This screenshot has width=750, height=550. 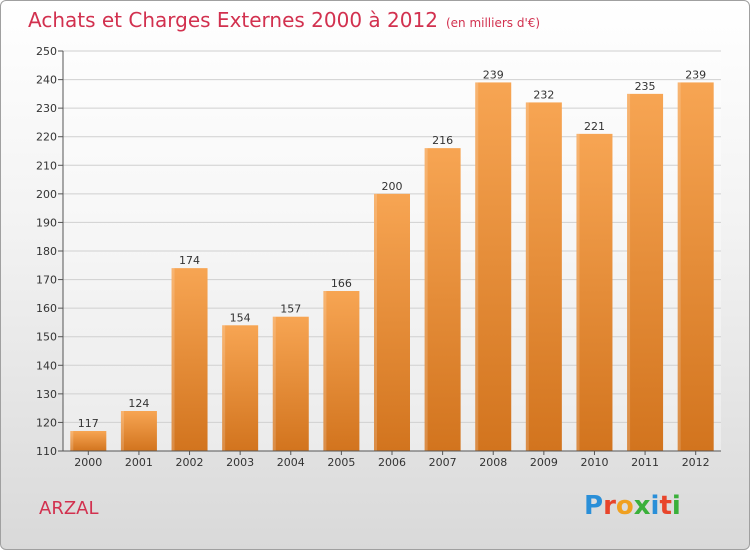 I want to click on logo-letter: P, so click(x=594, y=506).